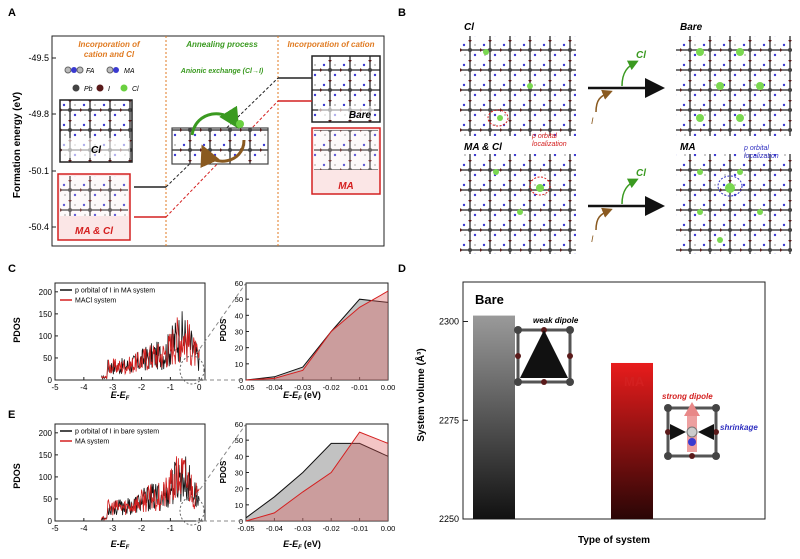 The height and width of the screenshot is (559, 800). What do you see at coordinates (239, 332) in the screenshot?
I see `zoom-y-tick-label: 30` at bounding box center [239, 332].